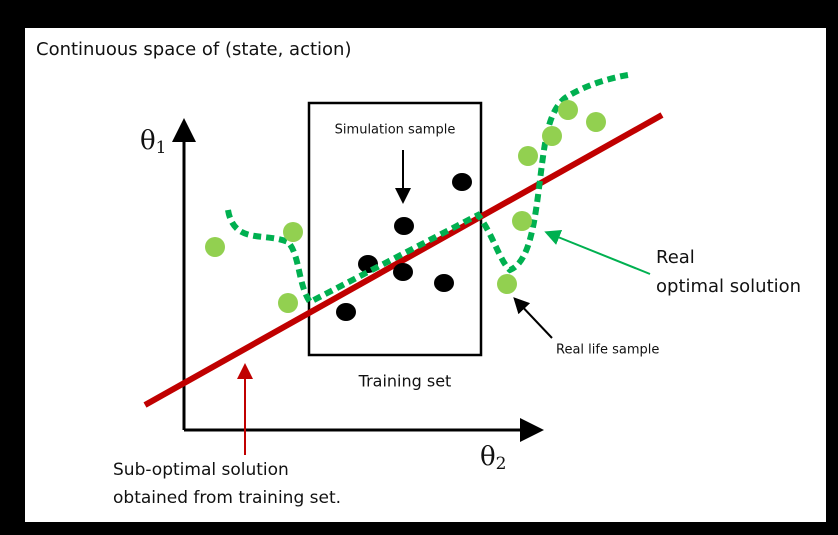  Describe the element at coordinates (227, 498) in the screenshot. I see `sub-optimal-label: obtained from training set.` at that location.